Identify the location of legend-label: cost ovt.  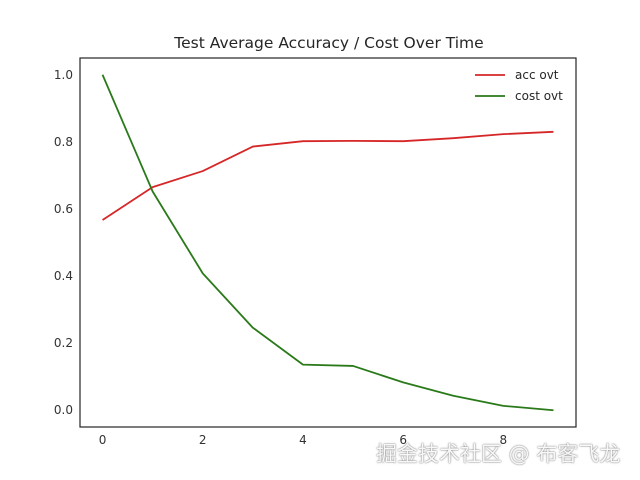
(539, 96).